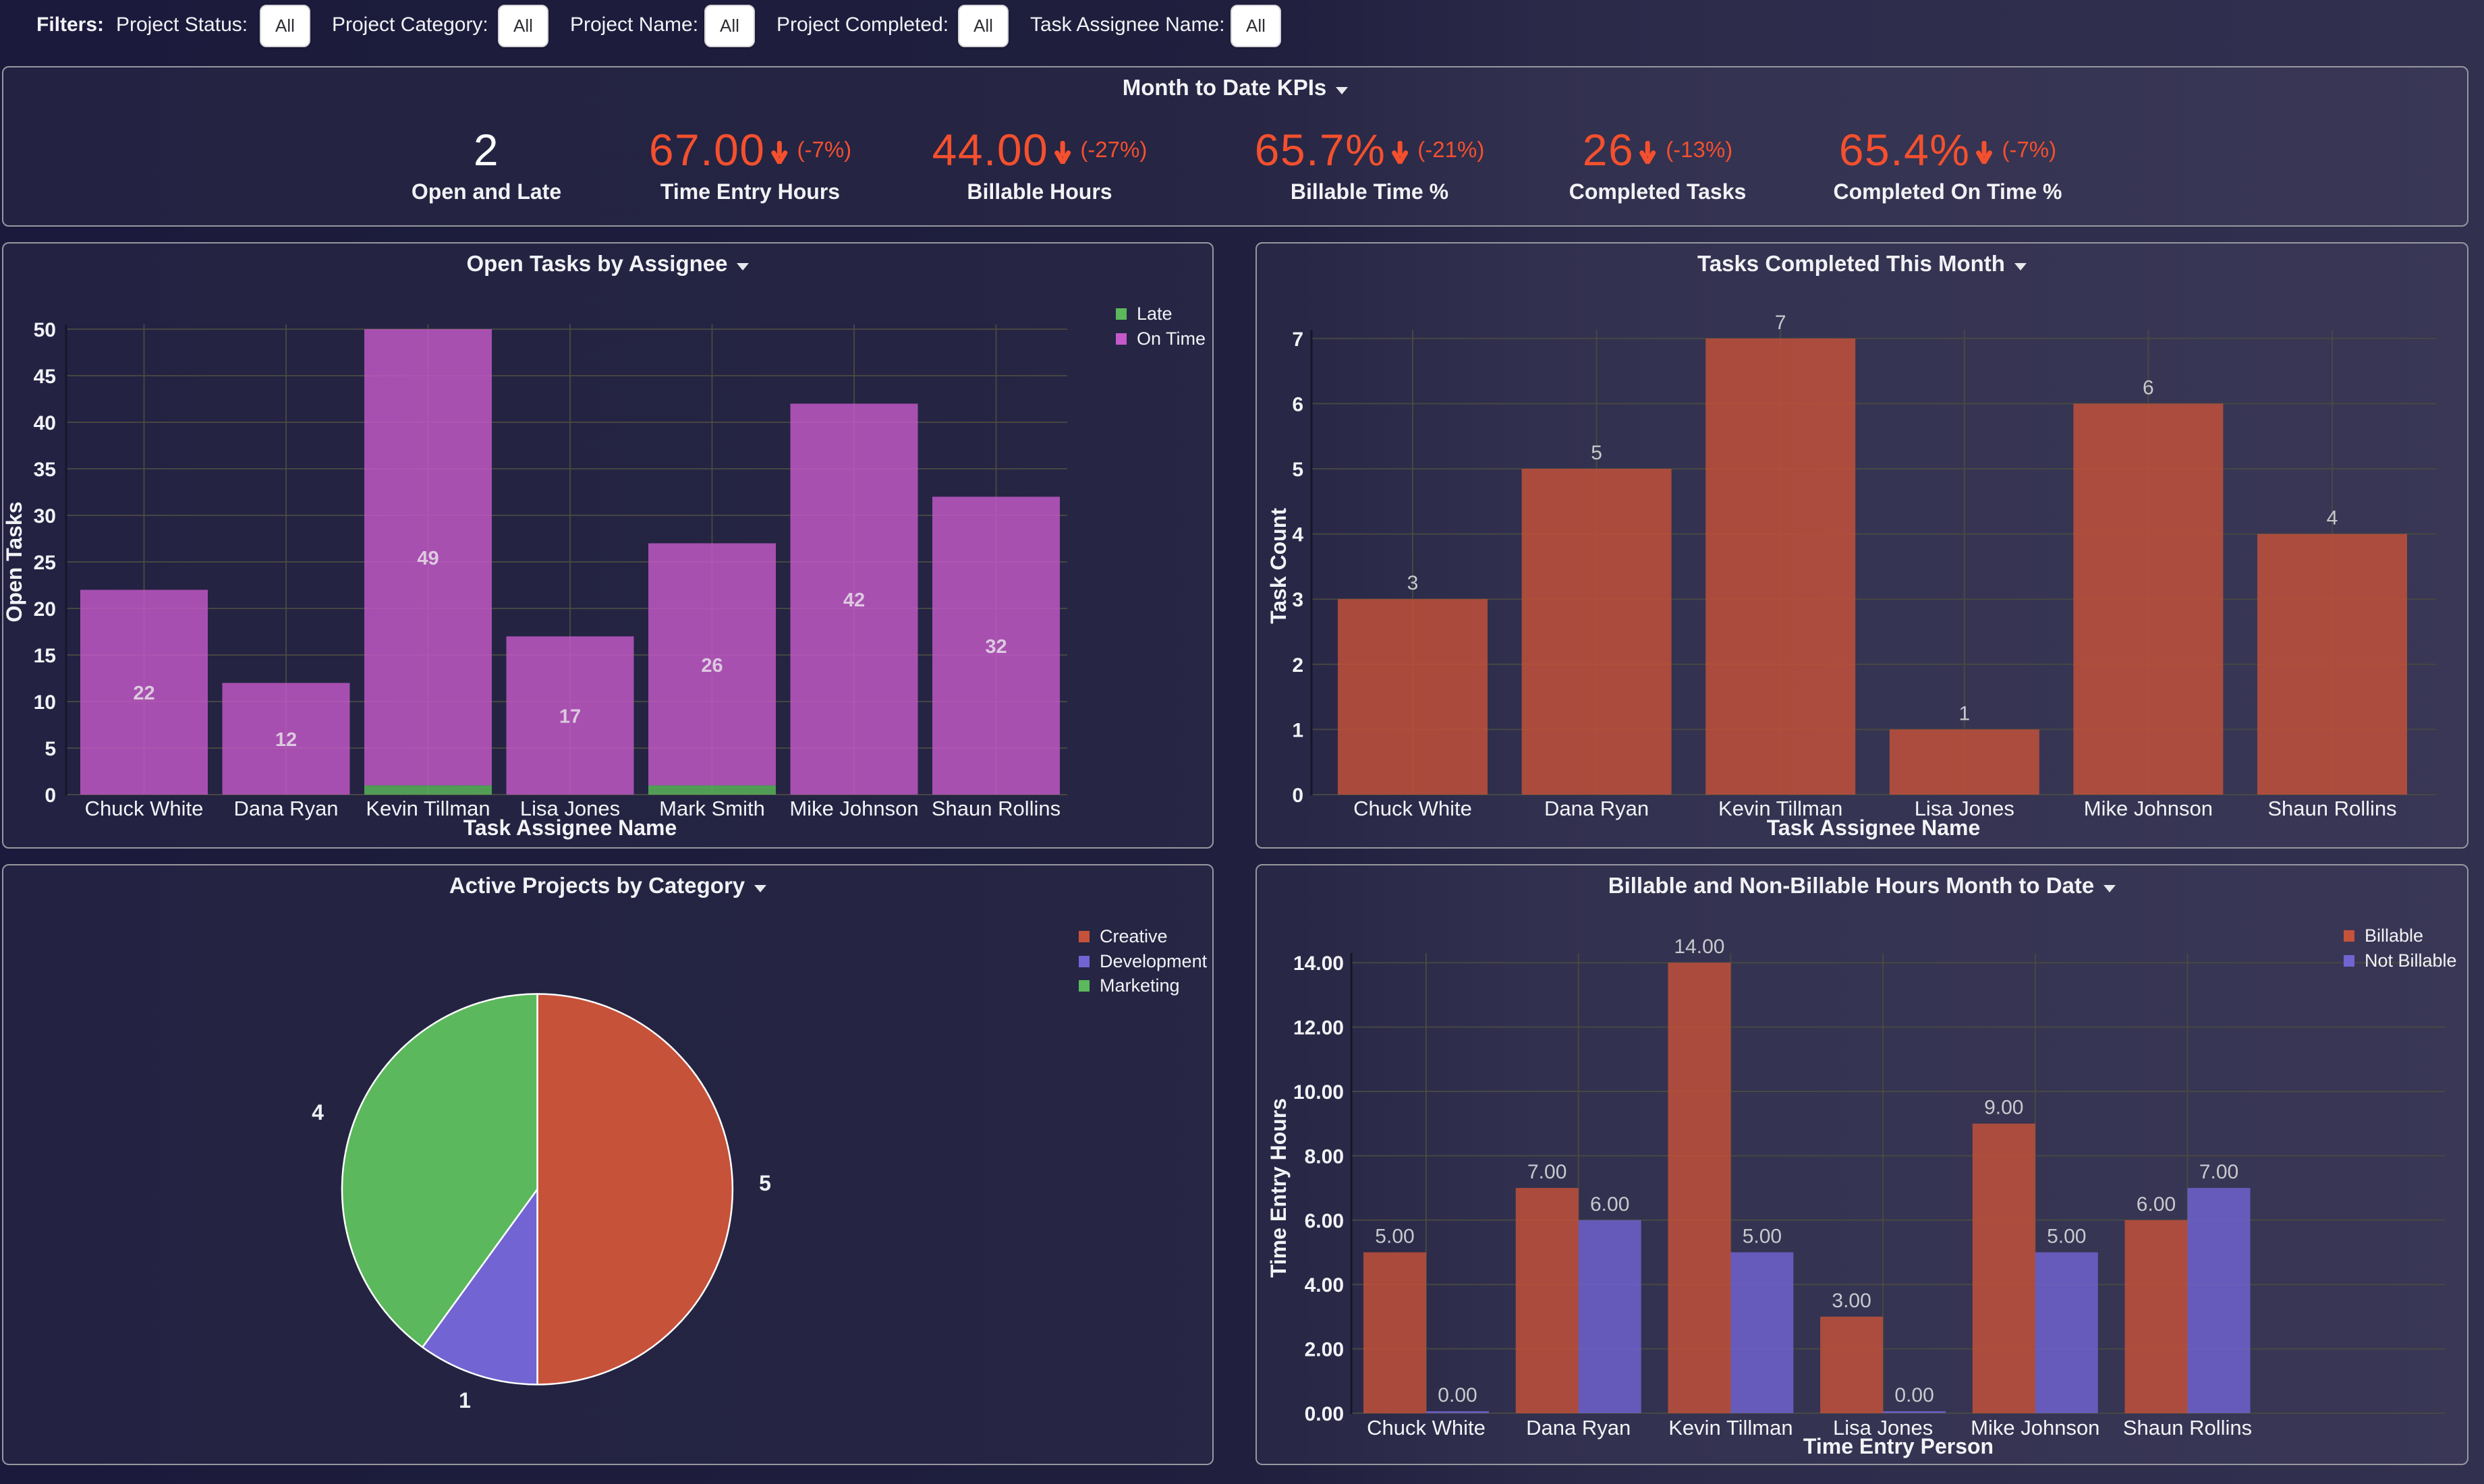 The width and height of the screenshot is (2484, 1484). Describe the element at coordinates (712, 809) in the screenshot. I see `svg-text: Mark Smith` at that location.